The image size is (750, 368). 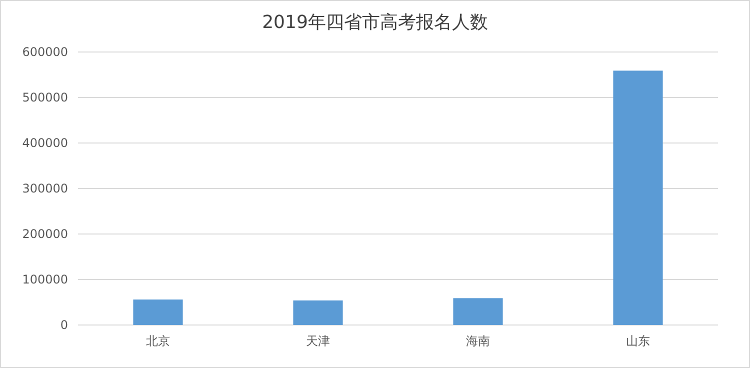 I want to click on x-tick-label: 天津, so click(x=318, y=341).